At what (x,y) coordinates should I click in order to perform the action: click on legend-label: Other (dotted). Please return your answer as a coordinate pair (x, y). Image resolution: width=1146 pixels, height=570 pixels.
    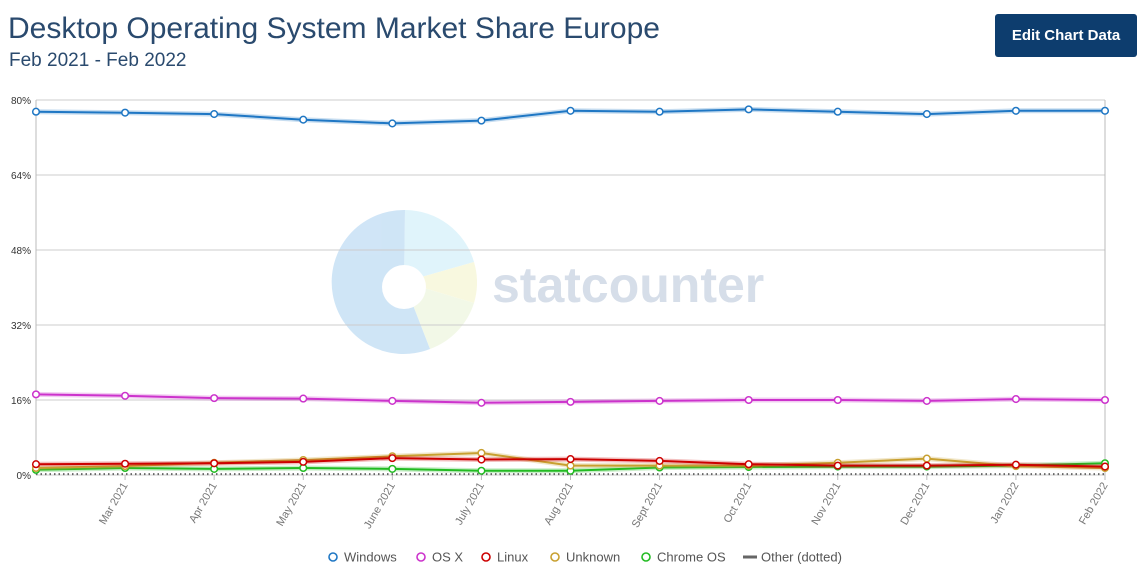
    Looking at the image, I should click on (801, 557).